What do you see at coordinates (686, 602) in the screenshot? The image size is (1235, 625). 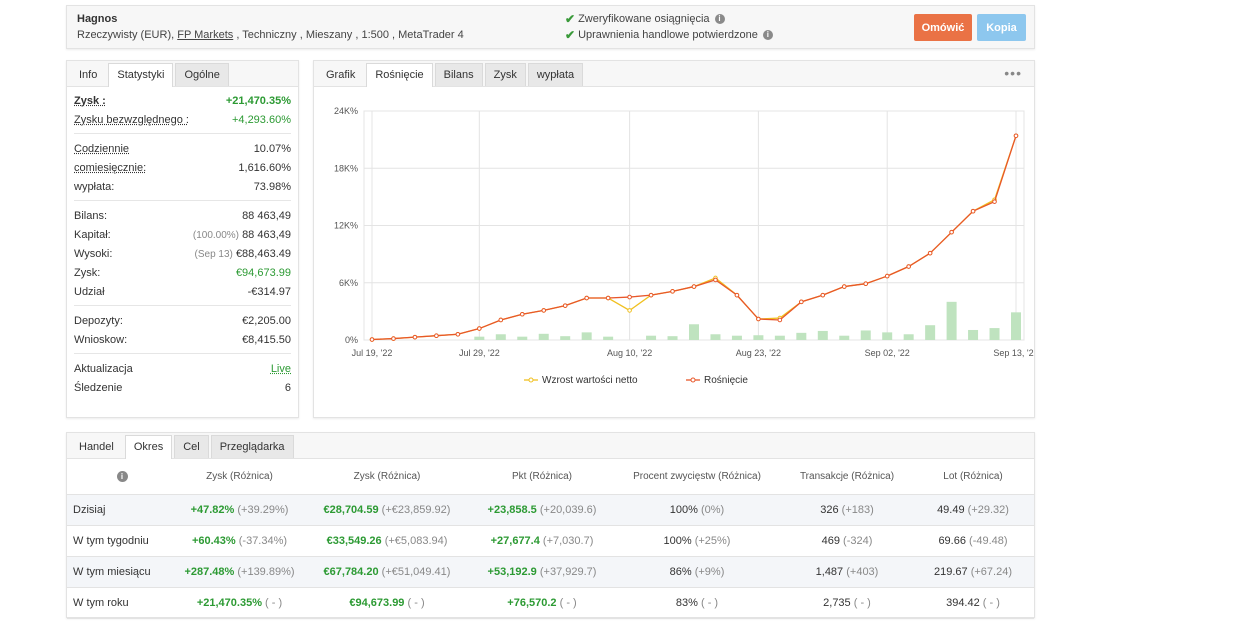 I see `cell-value: 83%` at bounding box center [686, 602].